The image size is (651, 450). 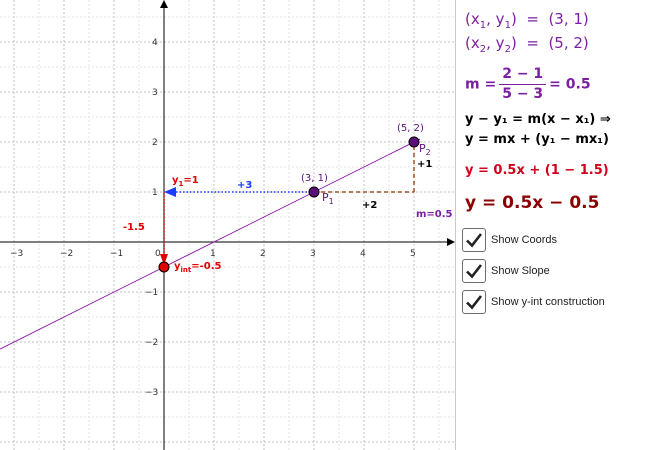 I want to click on x-tick-labels: −3 −2 −1 0 1 2 3 4 5, so click(x=213, y=254).